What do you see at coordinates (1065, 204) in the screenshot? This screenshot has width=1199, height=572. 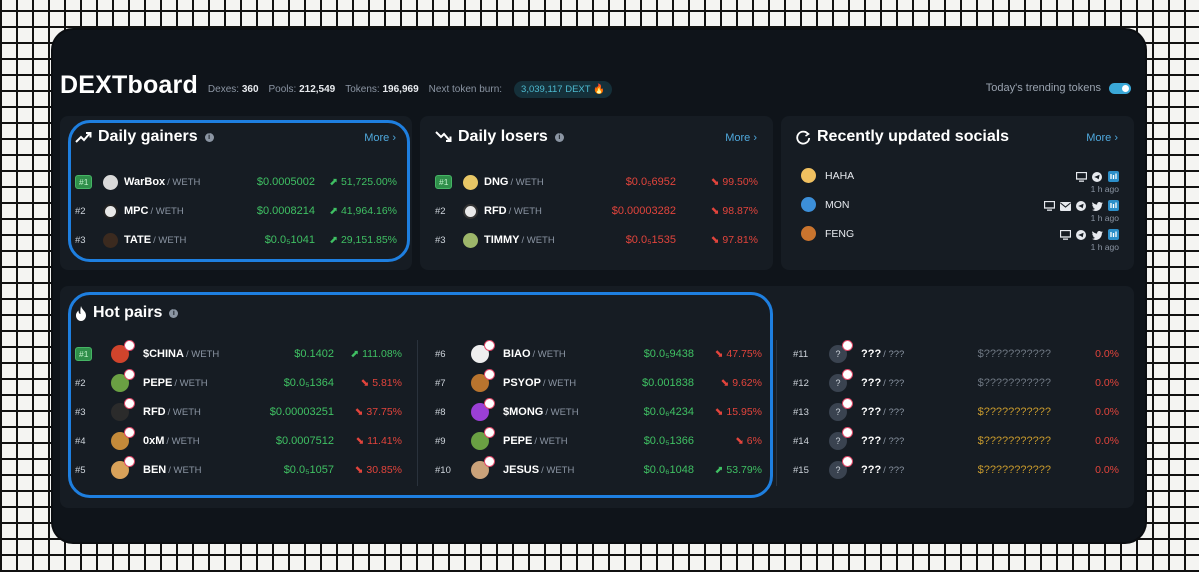 I see `email-icon` at bounding box center [1065, 204].